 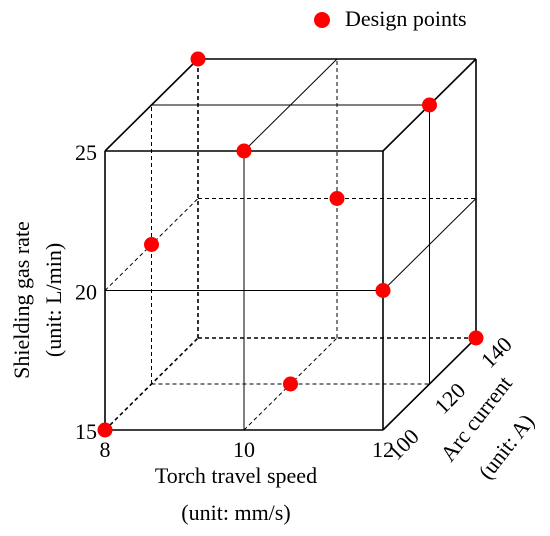 I want to click on x-axis-label: Torch travel speed, so click(x=236, y=475).